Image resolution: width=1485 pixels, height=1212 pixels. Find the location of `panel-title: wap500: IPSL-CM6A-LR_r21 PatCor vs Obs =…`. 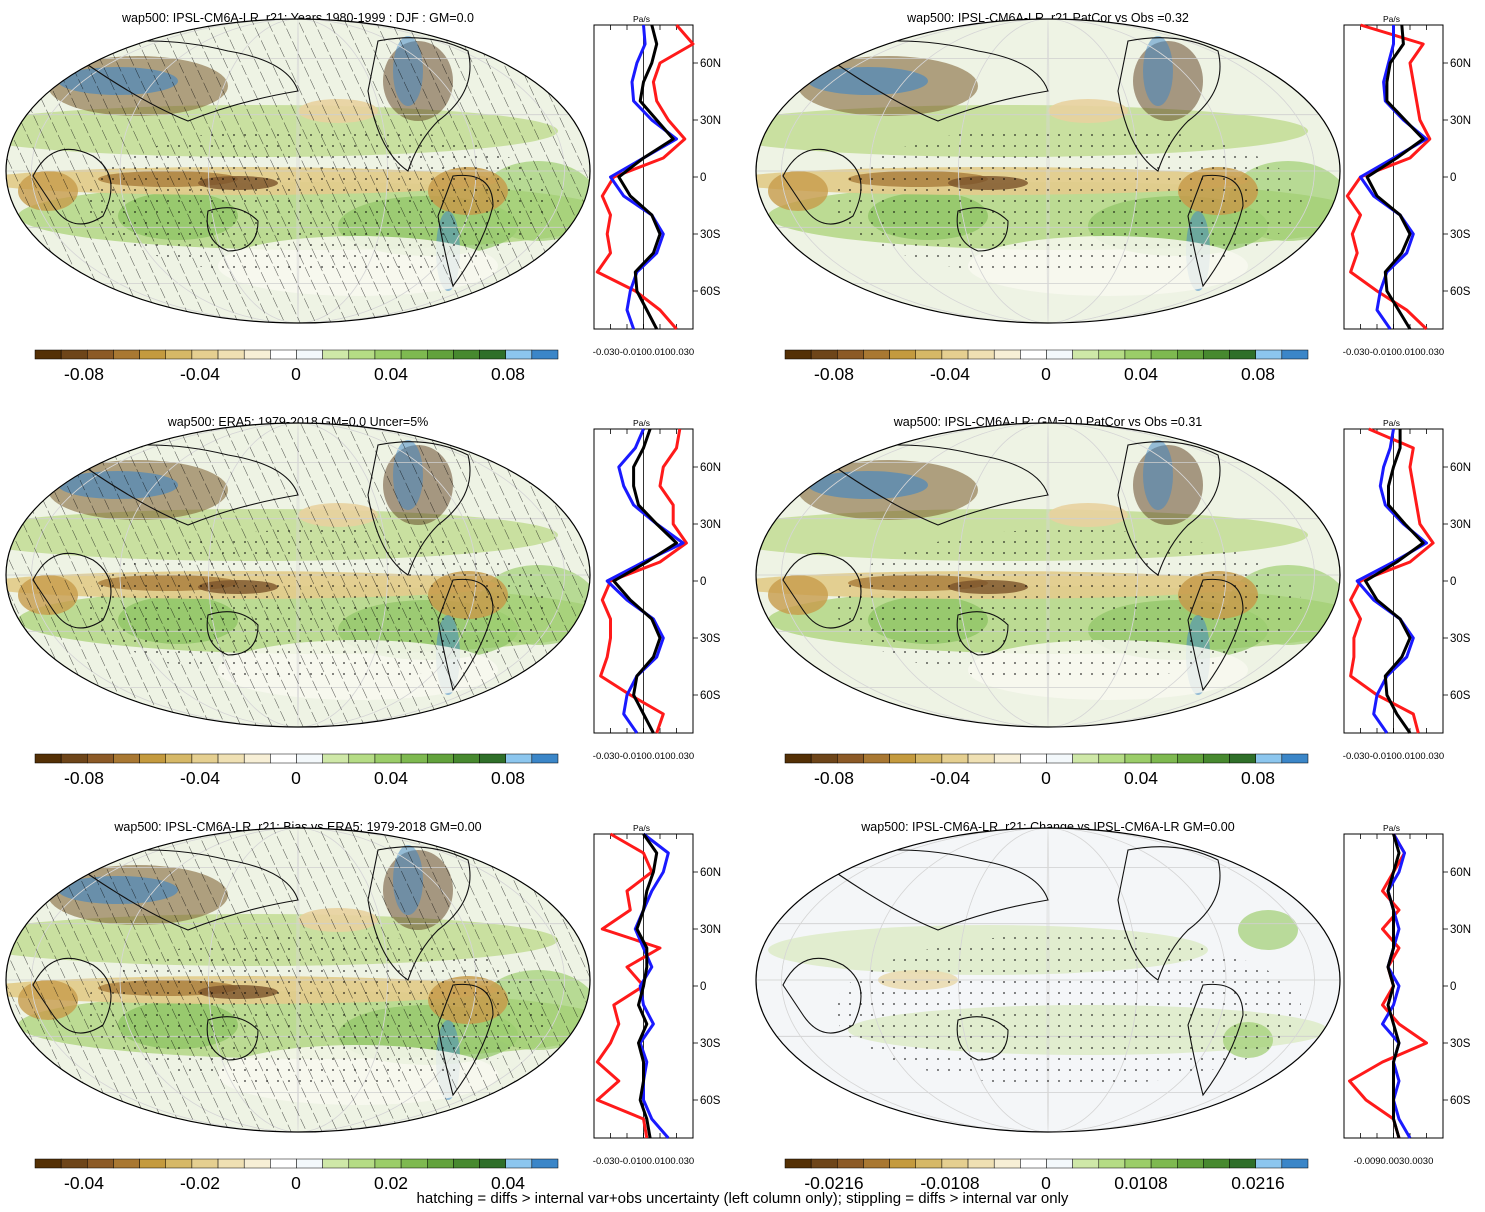

panel-title: wap500: IPSL-CM6A-LR_r21 PatCor vs Obs =… is located at coordinates (1047, 18).